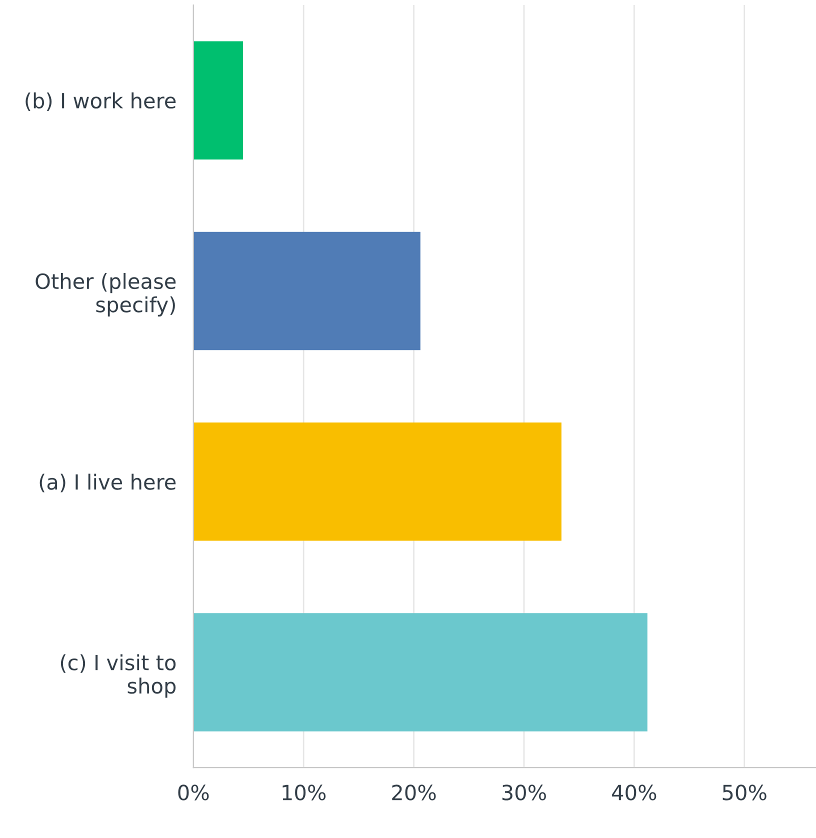 The image size is (816, 838). Describe the element at coordinates (744, 792) in the screenshot. I see `x-tick-label: 50%` at that location.